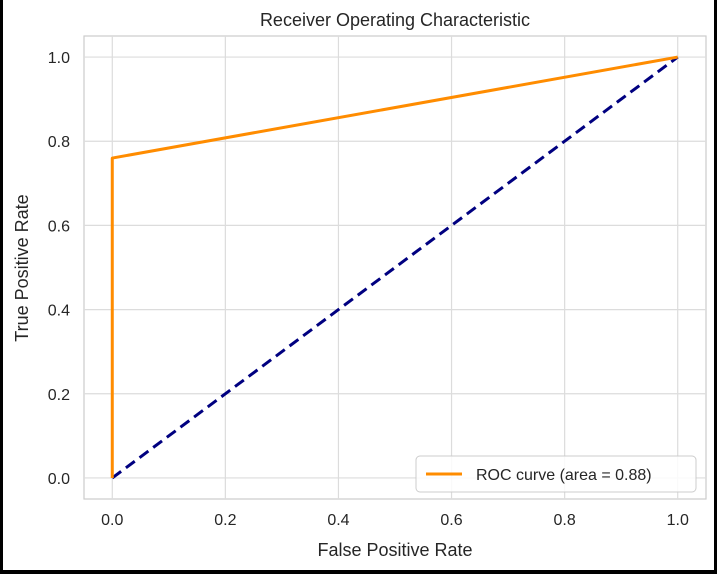  What do you see at coordinates (225, 520) in the screenshot?
I see `x-tick-label: 0.2` at bounding box center [225, 520].